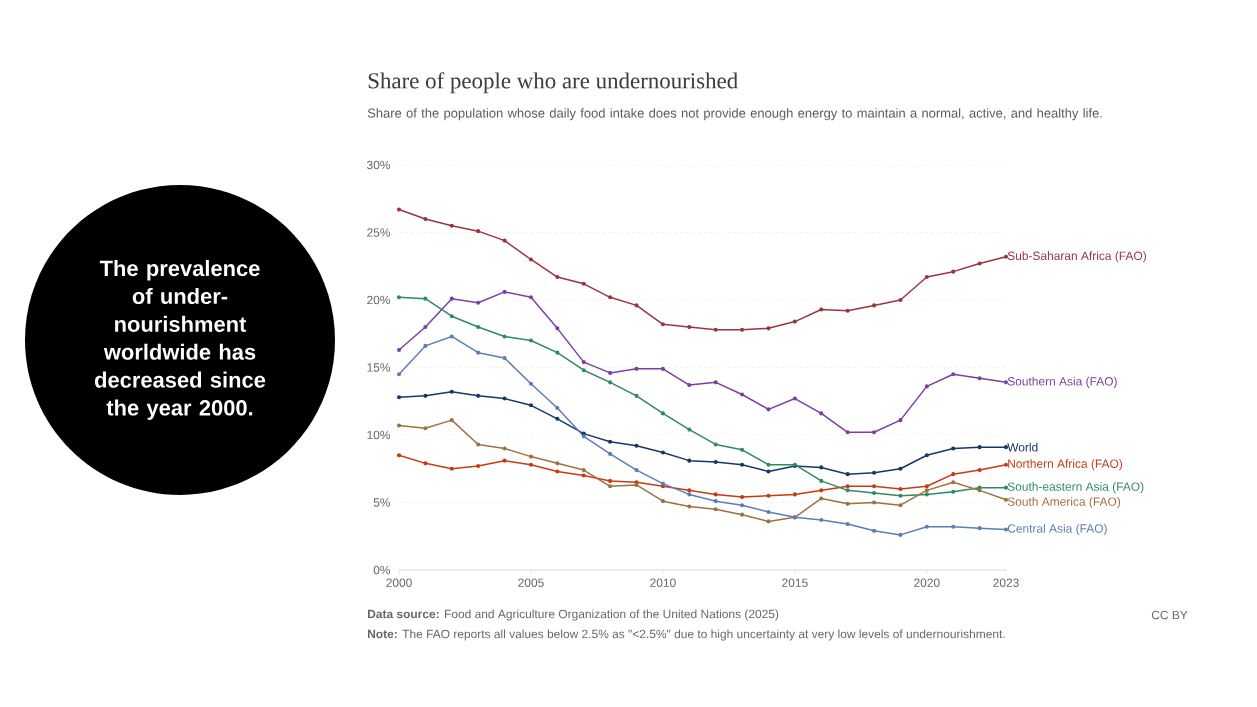  I want to click on y-tick-label: 15%, so click(379, 367).